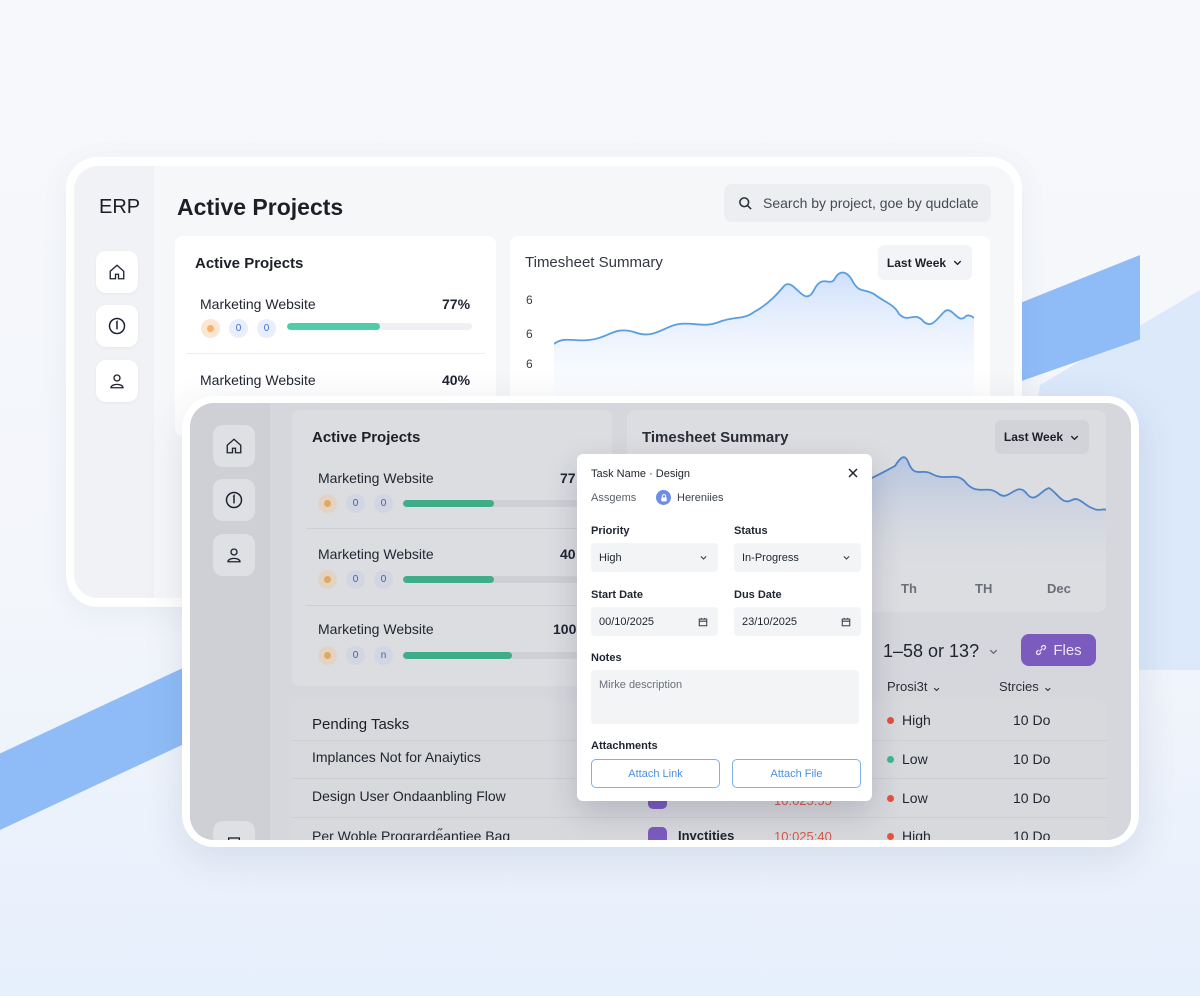 This screenshot has width=1200, height=996. Describe the element at coordinates (725, 697) in the screenshot. I see `notes-textarea: Mirke description` at that location.